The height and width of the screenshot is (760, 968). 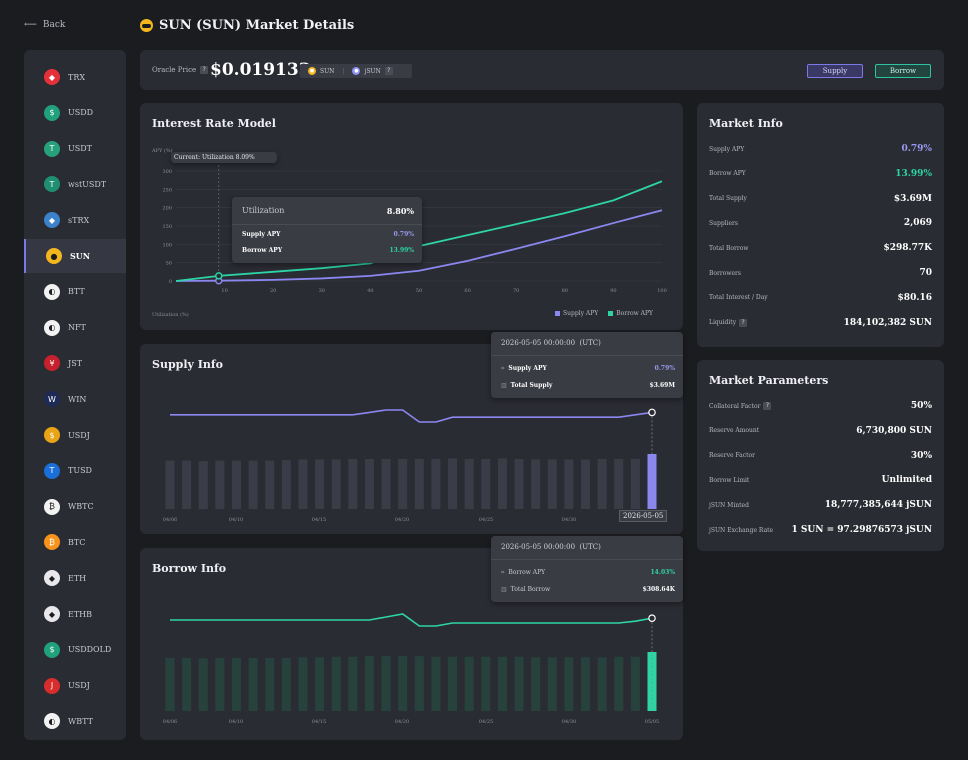 What do you see at coordinates (75, 650) in the screenshot?
I see `sidebar-item-usddold: $ USDDOLD` at bounding box center [75, 650].